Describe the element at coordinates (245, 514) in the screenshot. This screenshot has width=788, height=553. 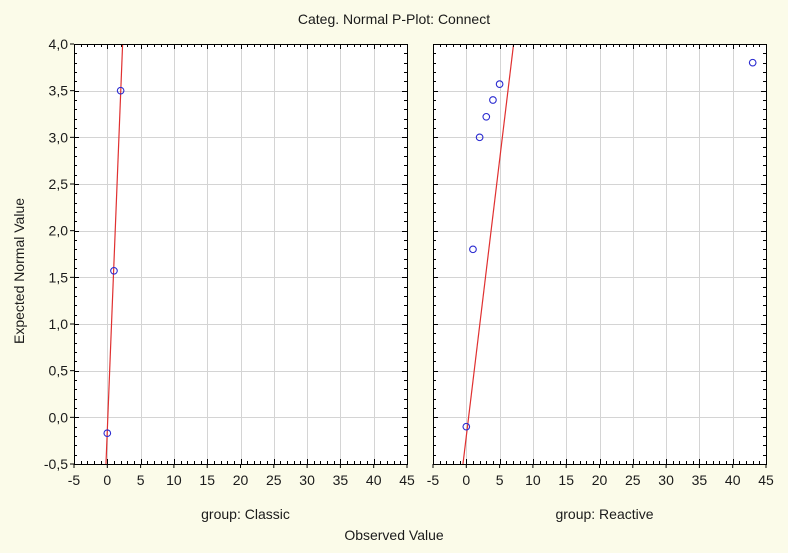
I see `panel-label: group: Classic` at that location.